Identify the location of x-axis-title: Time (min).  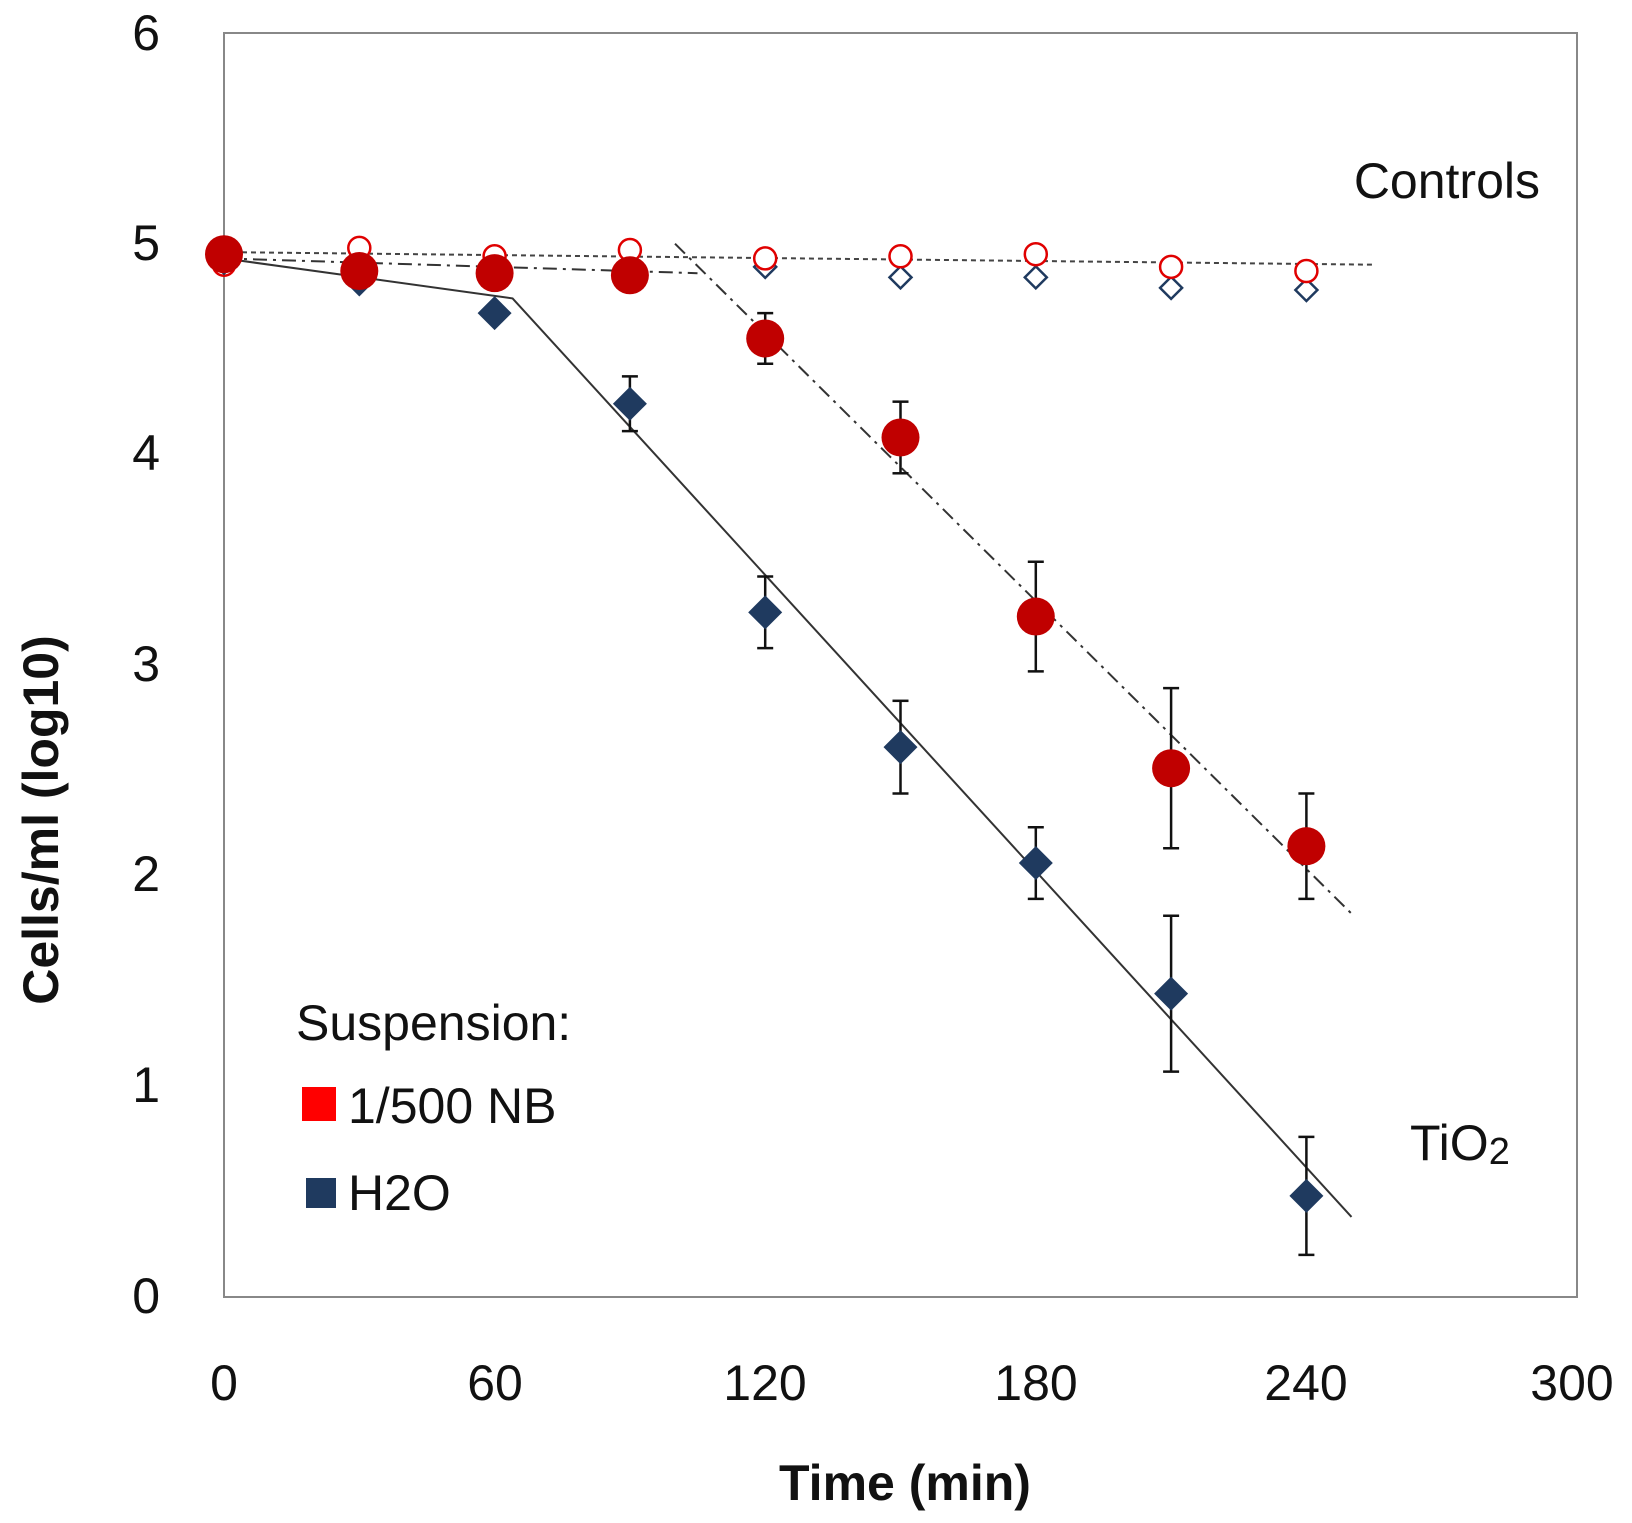
(905, 1483).